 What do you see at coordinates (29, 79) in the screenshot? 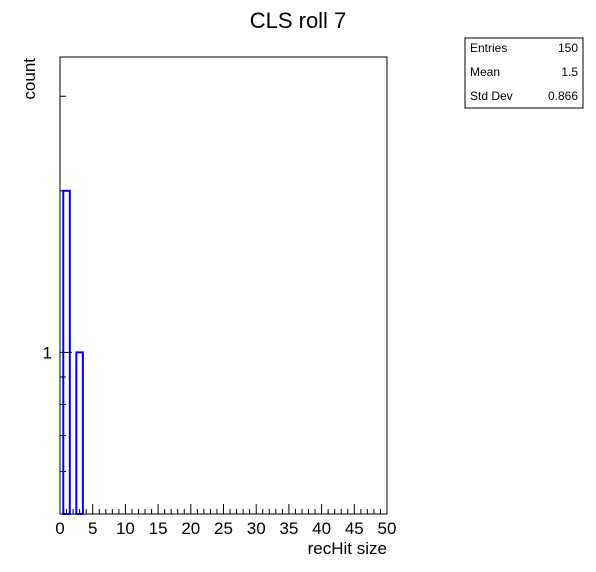
I see `y-axis-label: count` at bounding box center [29, 79].